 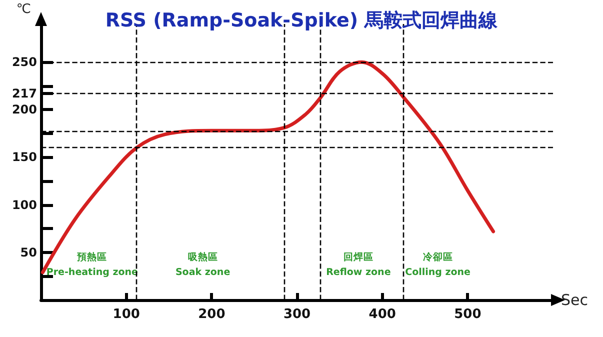 I want to click on chart-title: RSS (Ramp-Soak-Spike) 馬鞍式回焊曲線, so click(x=302, y=21).